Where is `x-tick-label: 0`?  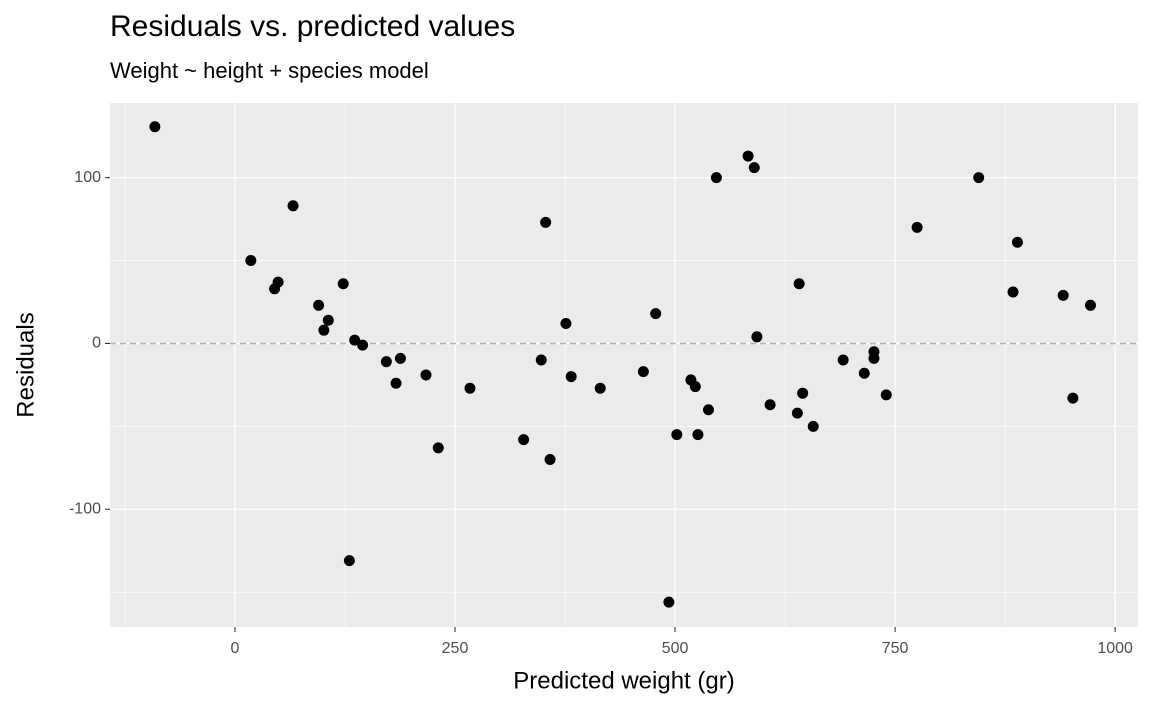 x-tick-label: 0 is located at coordinates (235, 648).